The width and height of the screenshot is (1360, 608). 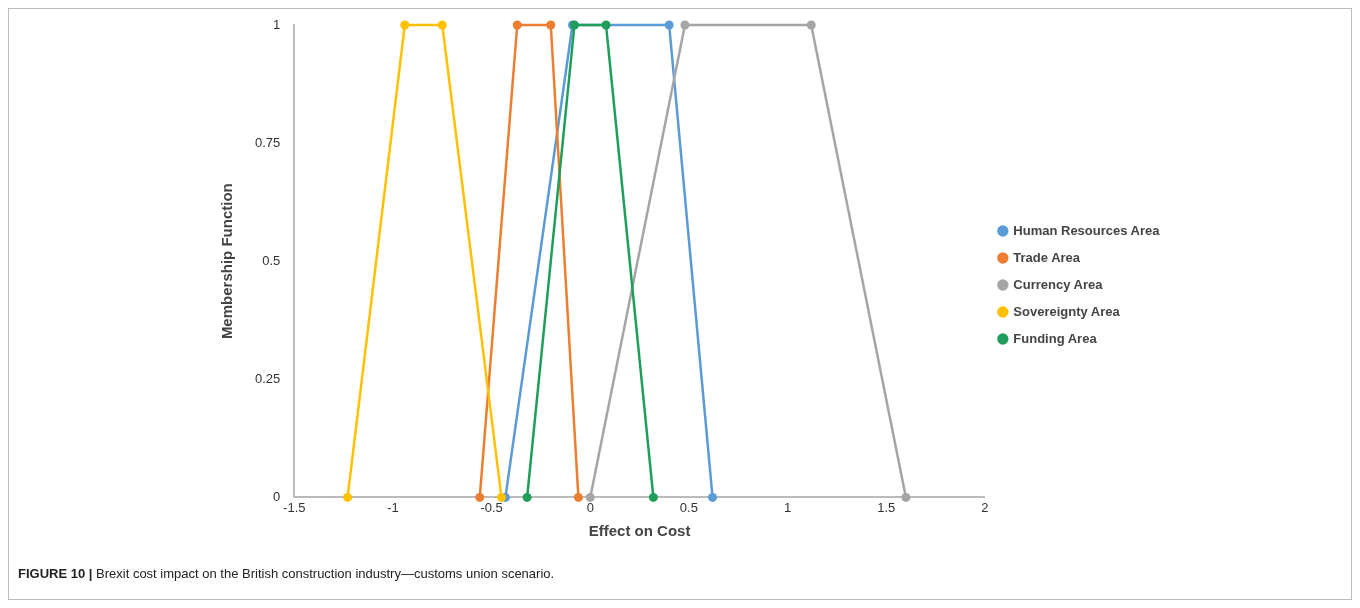 I want to click on legend-label: Trade Area, so click(x=1047, y=257).